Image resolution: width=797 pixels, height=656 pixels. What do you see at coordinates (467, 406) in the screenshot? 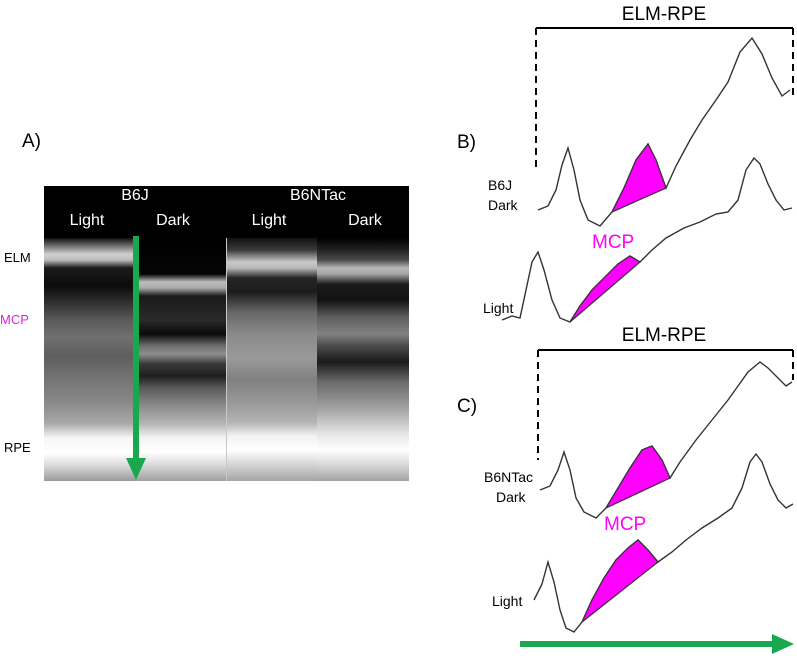
I see `panel-c-letter: C)` at bounding box center [467, 406].